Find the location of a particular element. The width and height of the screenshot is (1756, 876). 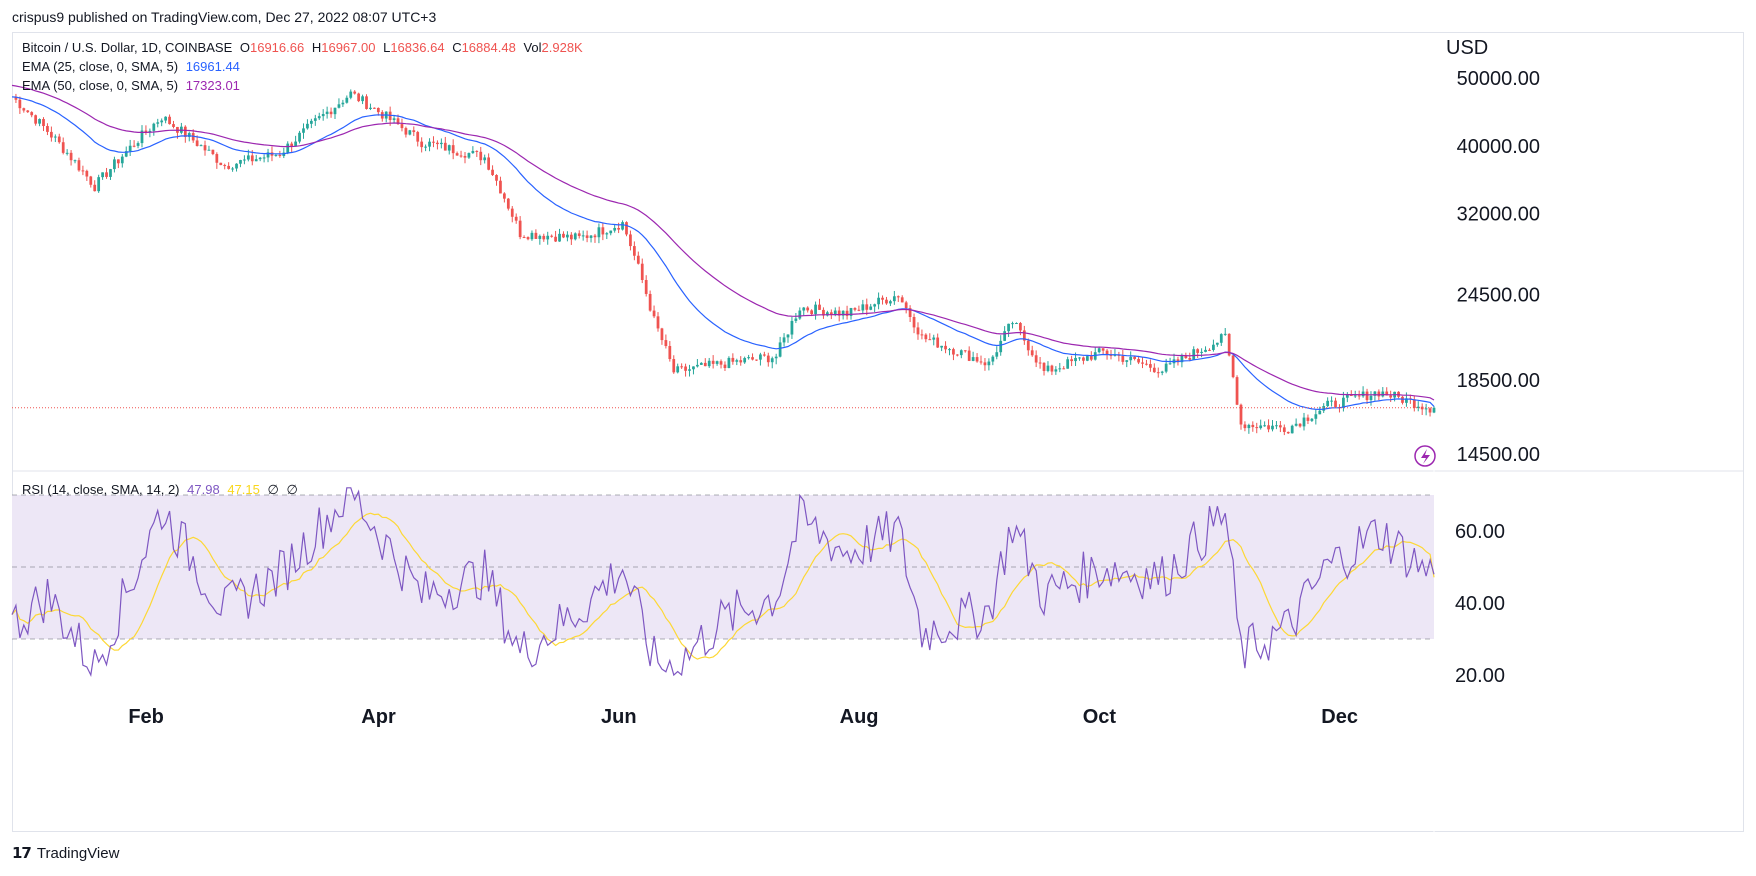

price-axis-tick-4: 18500.00 is located at coordinates (1498, 381).